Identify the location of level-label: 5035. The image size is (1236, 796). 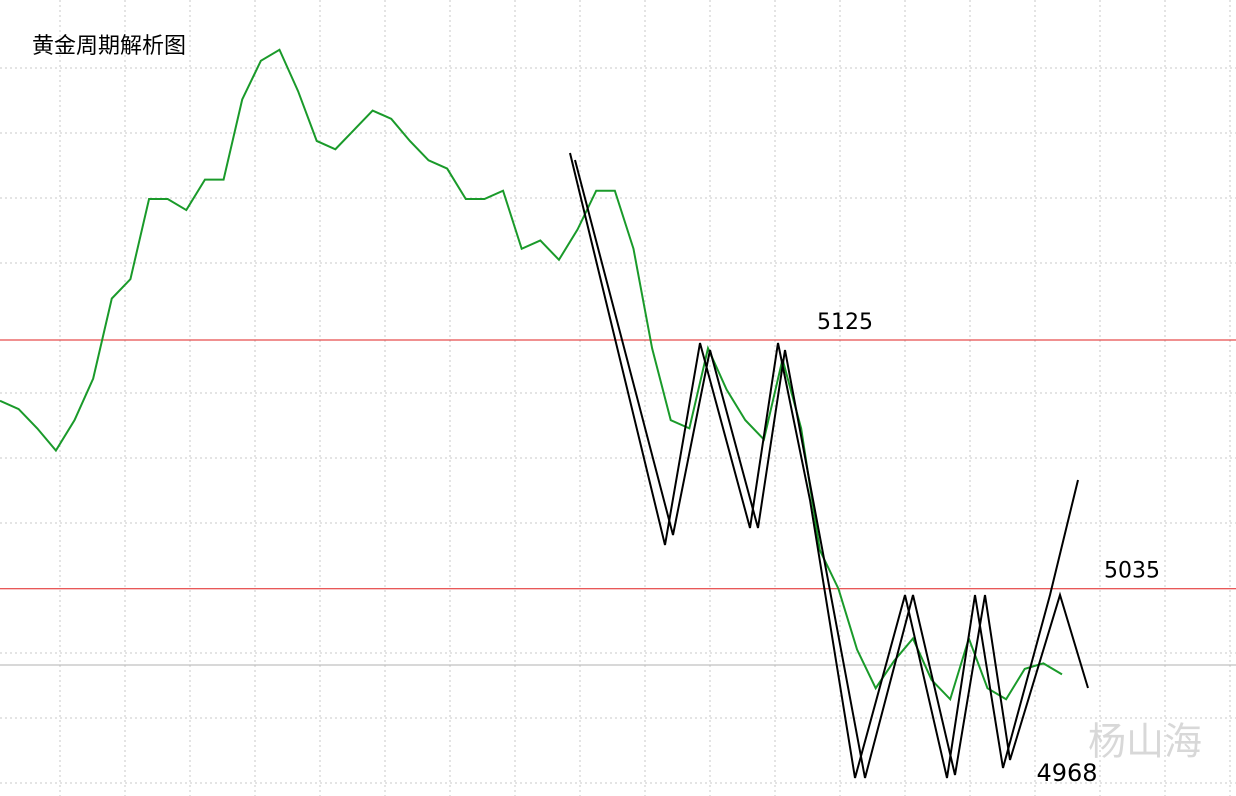
(1132, 571).